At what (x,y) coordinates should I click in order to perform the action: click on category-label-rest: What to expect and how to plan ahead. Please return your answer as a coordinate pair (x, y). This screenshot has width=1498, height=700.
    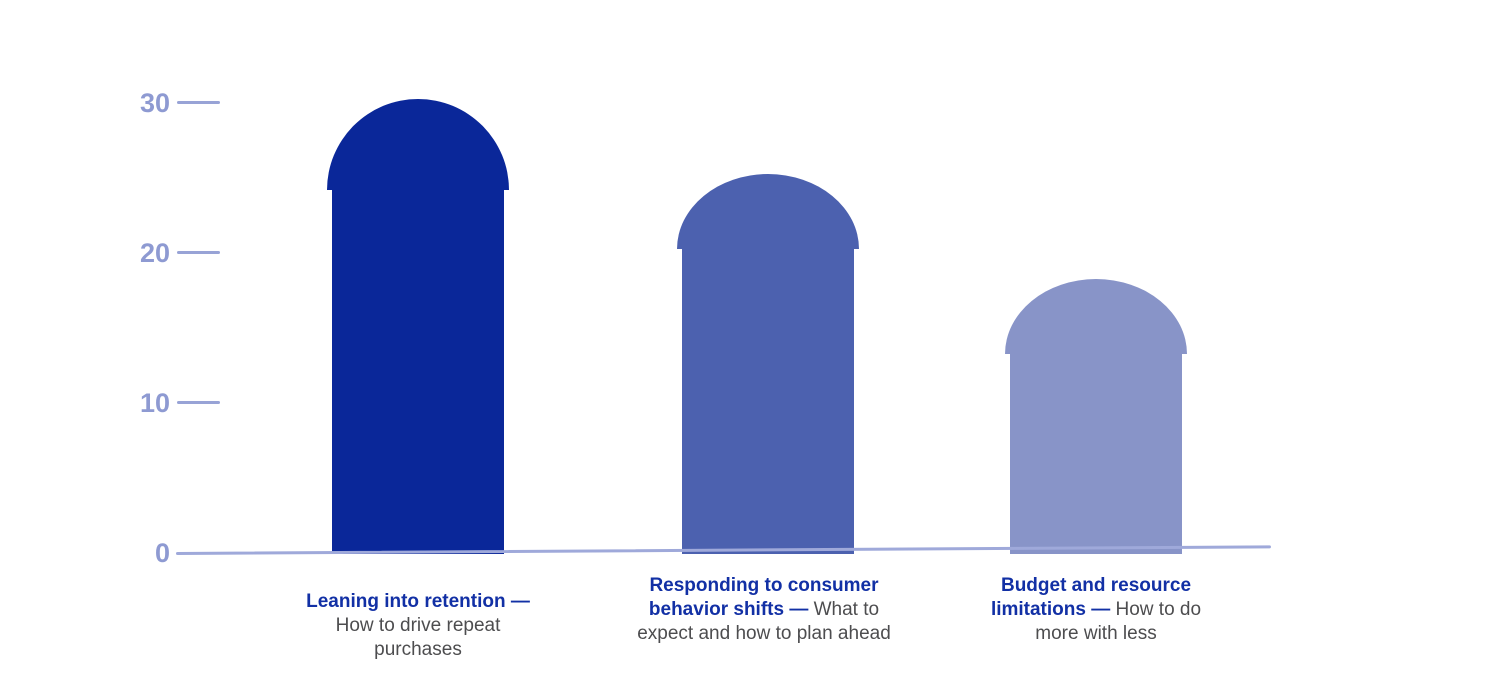
    Looking at the image, I should click on (764, 621).